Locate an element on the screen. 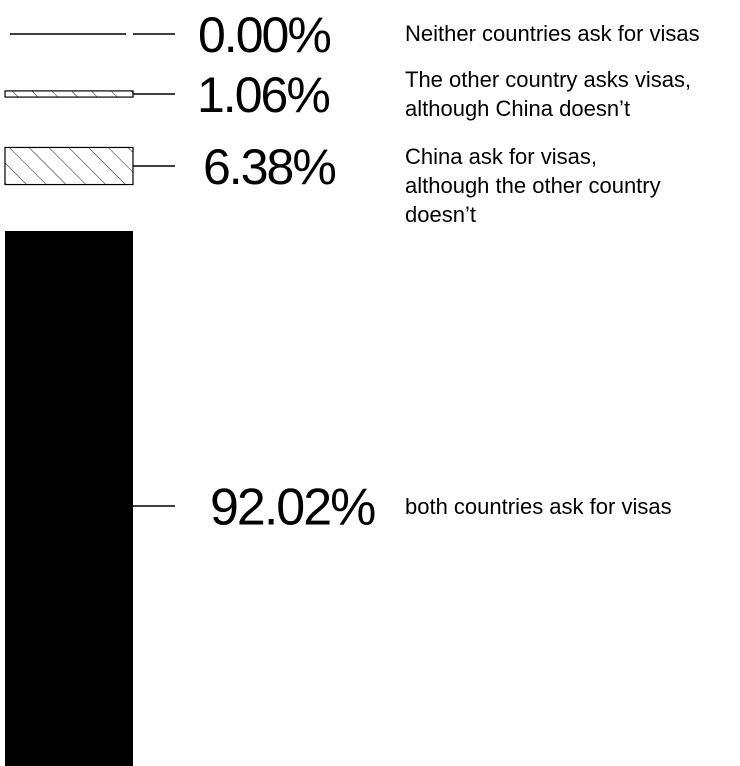 This screenshot has width=740, height=766. category-label: The other country asks visas, is located at coordinates (548, 79).